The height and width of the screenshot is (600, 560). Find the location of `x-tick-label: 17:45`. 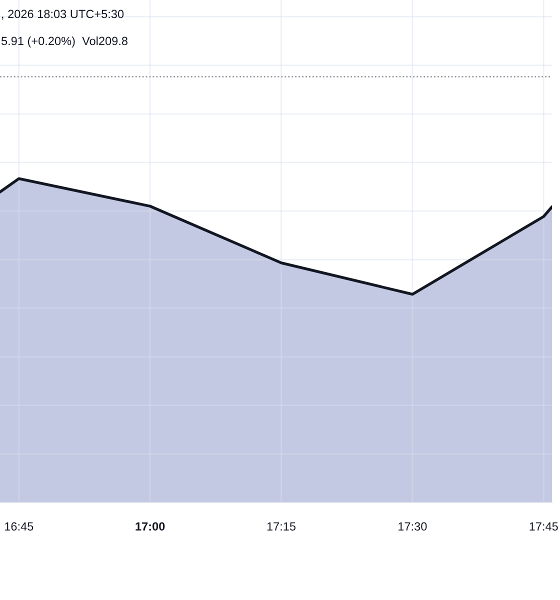

x-tick-label: 17:45 is located at coordinates (544, 526).